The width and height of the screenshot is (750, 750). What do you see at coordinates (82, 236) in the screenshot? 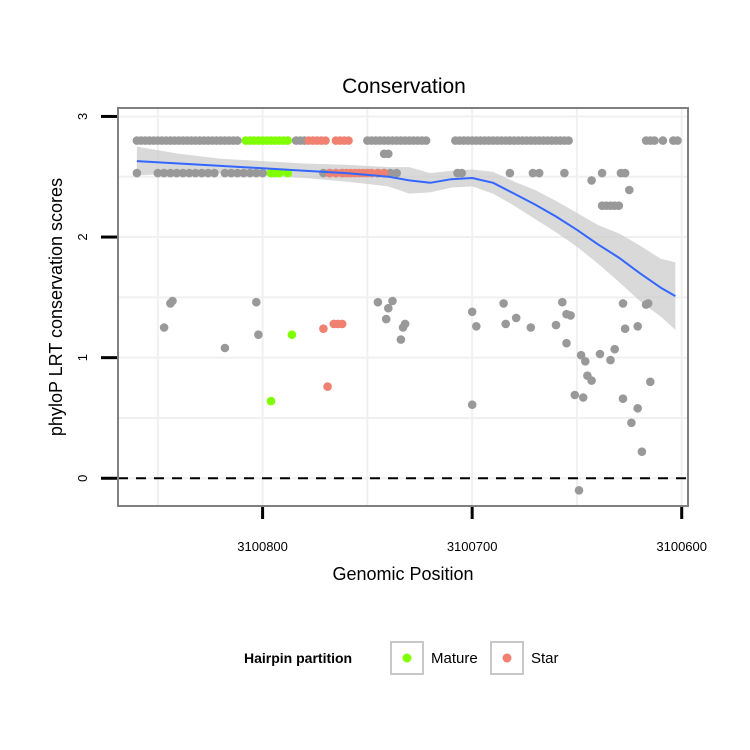
I see `y-tick-label: 2` at bounding box center [82, 236].